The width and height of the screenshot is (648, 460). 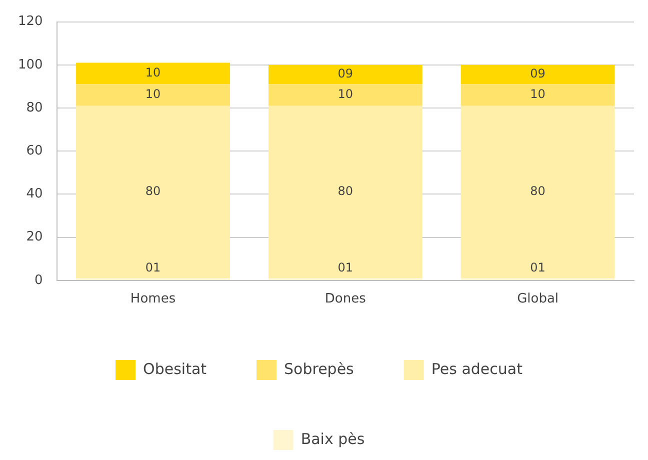 I want to click on y-tick-label: 40, so click(x=34, y=194).